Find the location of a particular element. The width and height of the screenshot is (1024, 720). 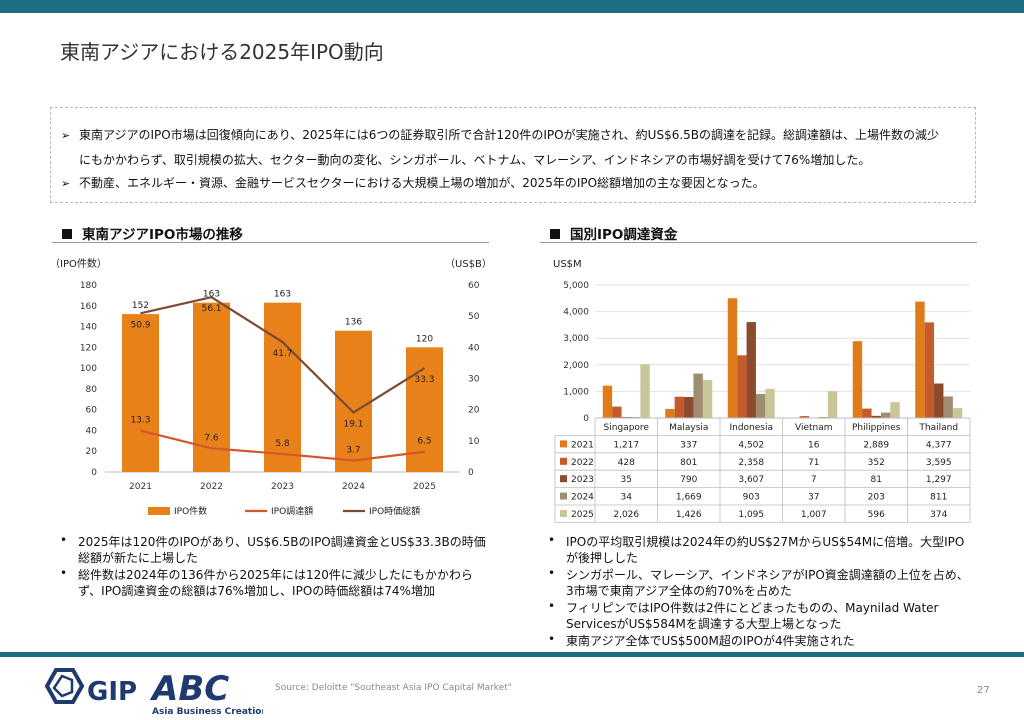

y-tick: 4,000 is located at coordinates (576, 313).